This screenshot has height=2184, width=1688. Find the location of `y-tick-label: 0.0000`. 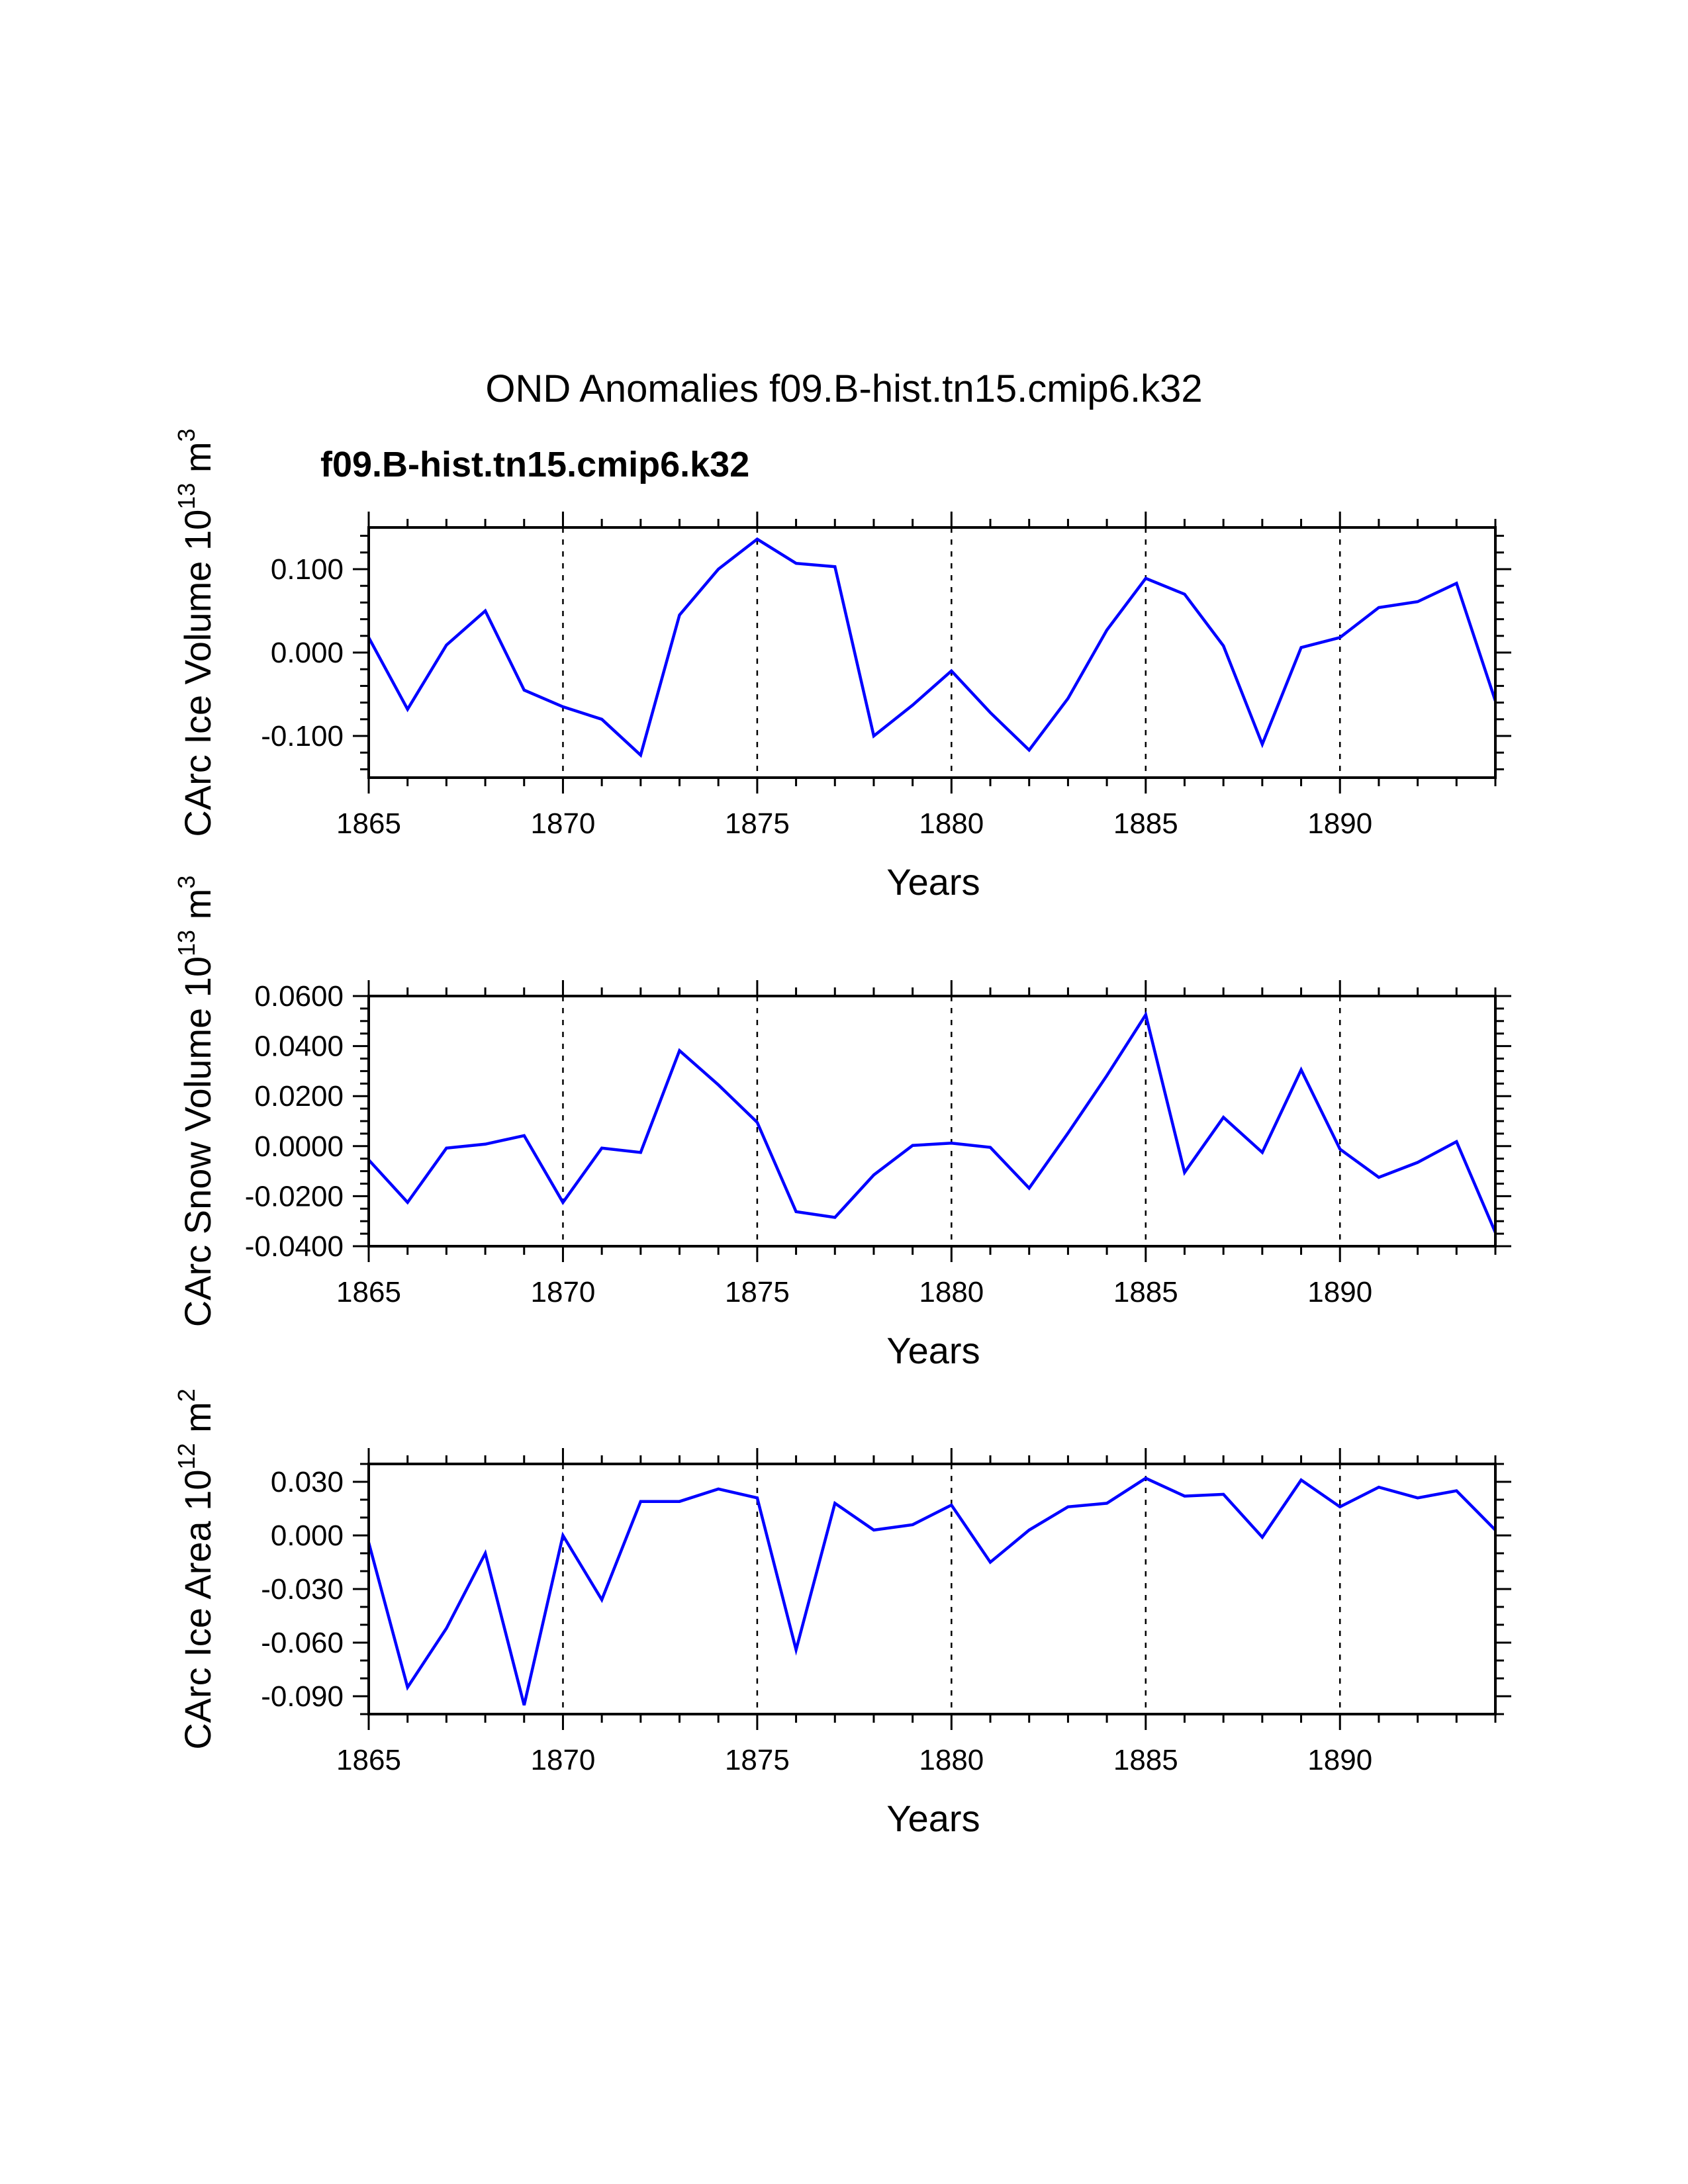

y-tick-label: 0.0000 is located at coordinates (299, 1146).